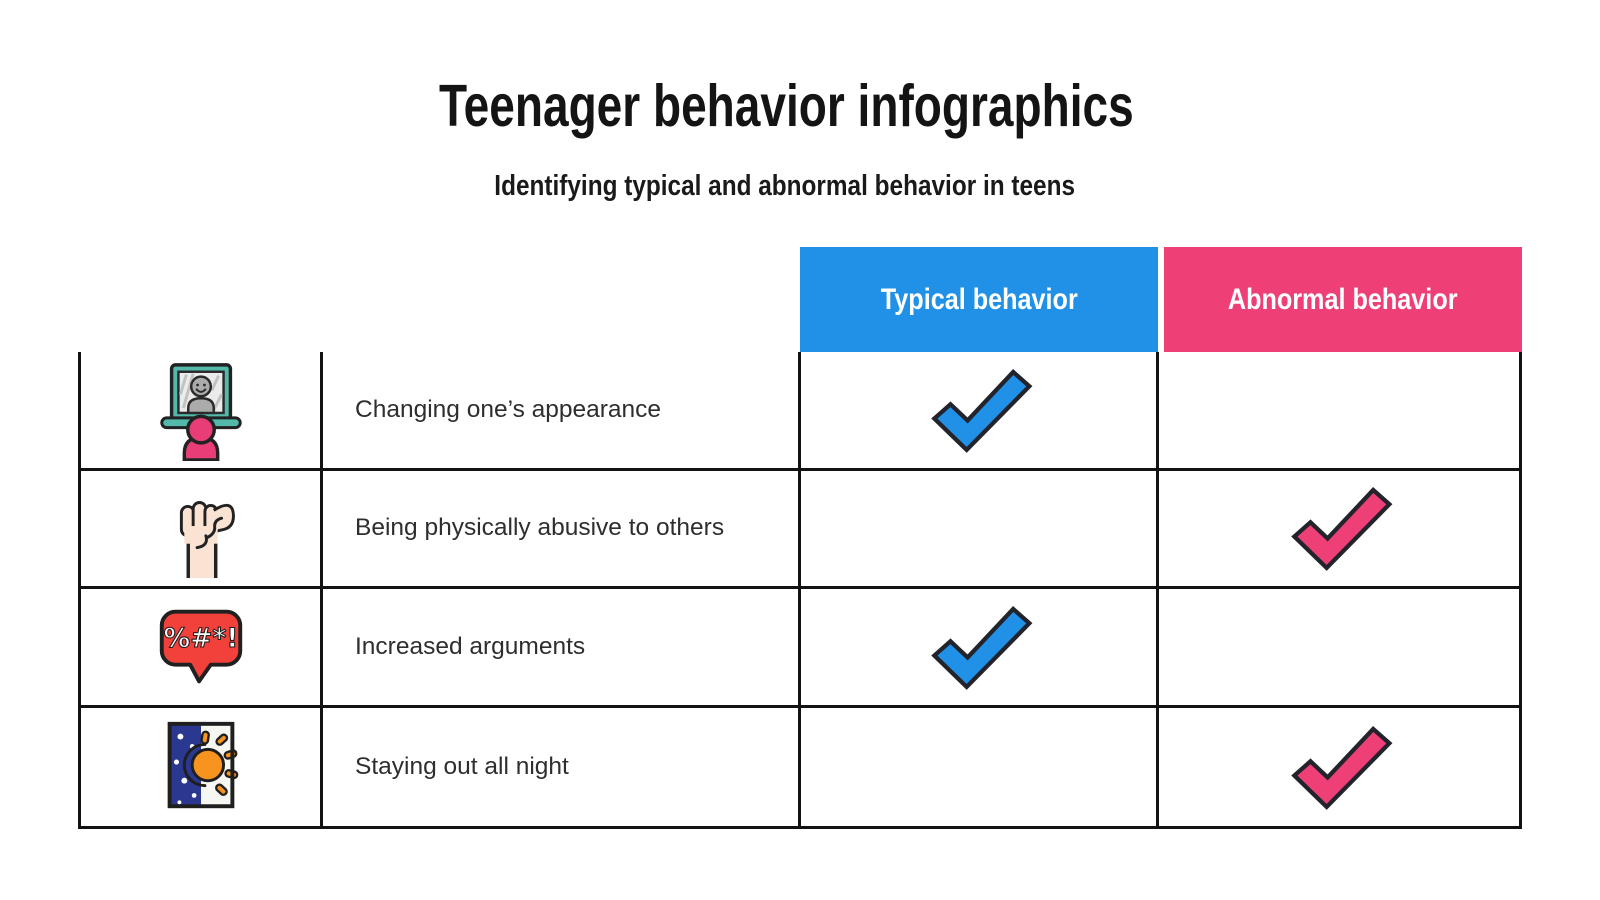 The image size is (1600, 900). What do you see at coordinates (562, 766) in the screenshot?
I see `behavior-label: Staying out all night` at bounding box center [562, 766].